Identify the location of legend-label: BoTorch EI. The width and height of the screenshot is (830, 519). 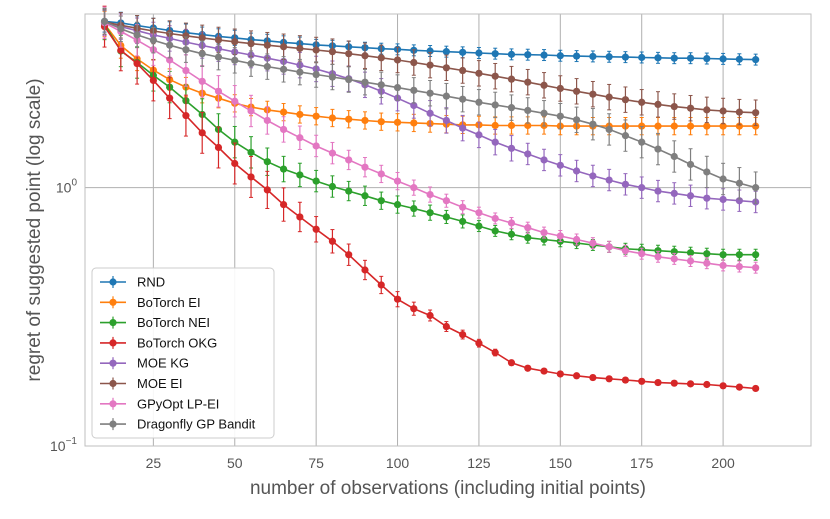
(169, 302).